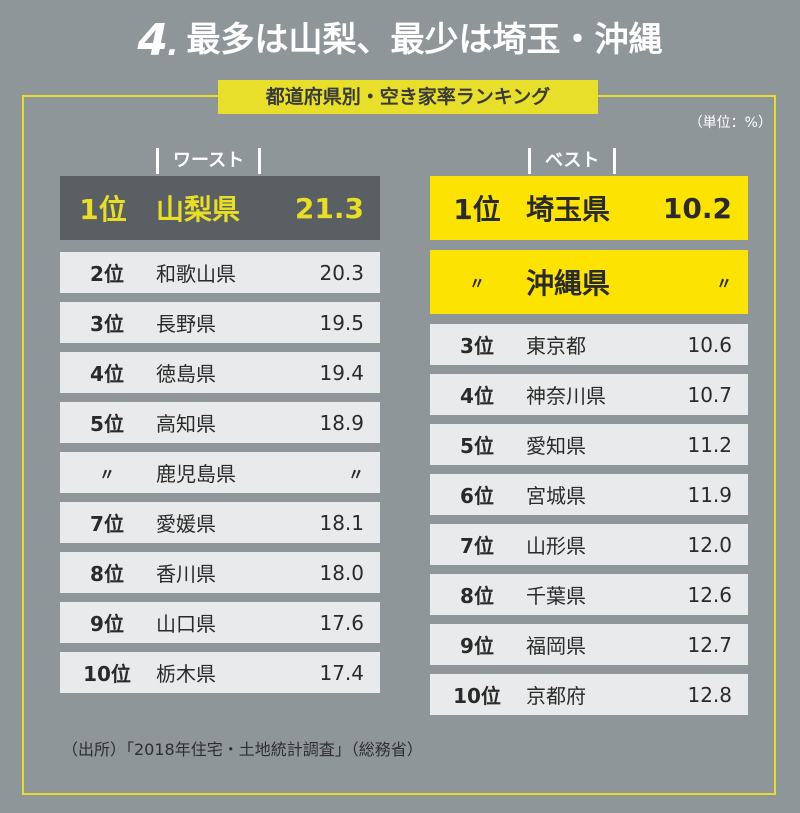 The height and width of the screenshot is (813, 800). I want to click on prefecture: 京都府, so click(556, 696).